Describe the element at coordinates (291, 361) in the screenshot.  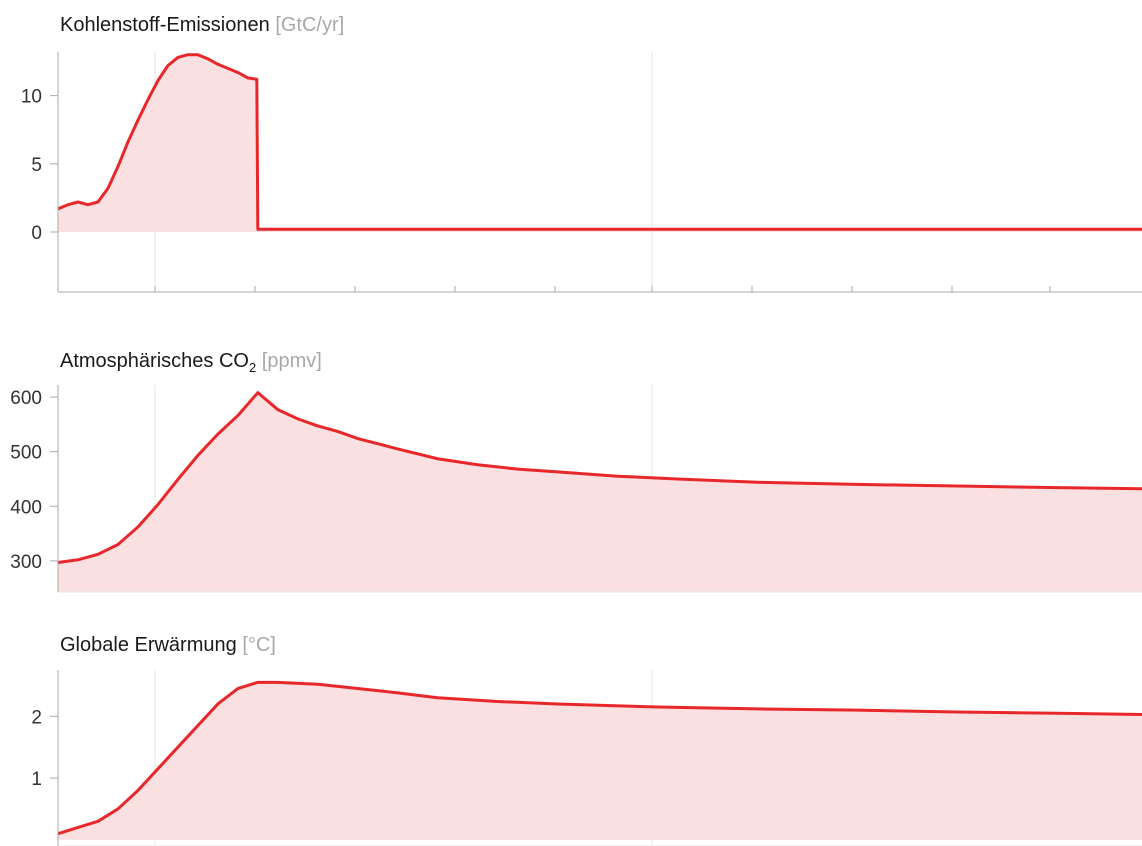
I see `chart-unit-co2: [ppmv]` at that location.